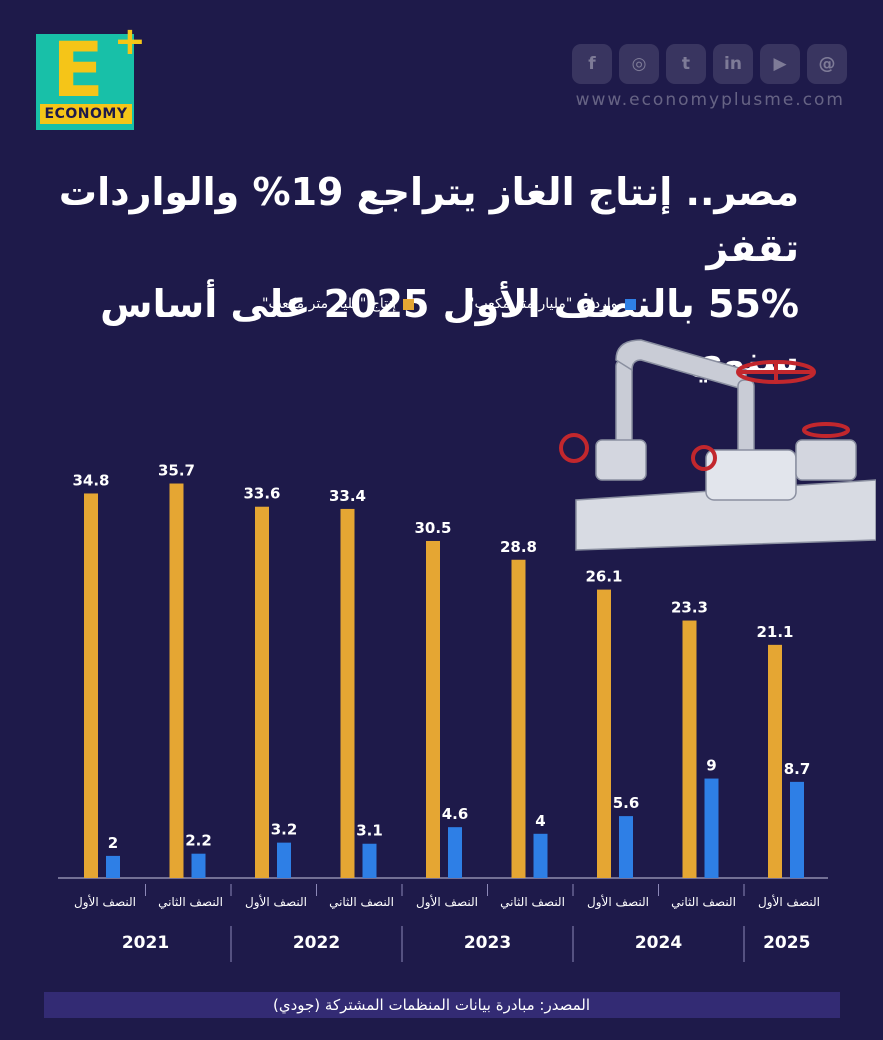 The height and width of the screenshot is (1040, 883). I want to click on production-value-label: 28.8, so click(518, 547).